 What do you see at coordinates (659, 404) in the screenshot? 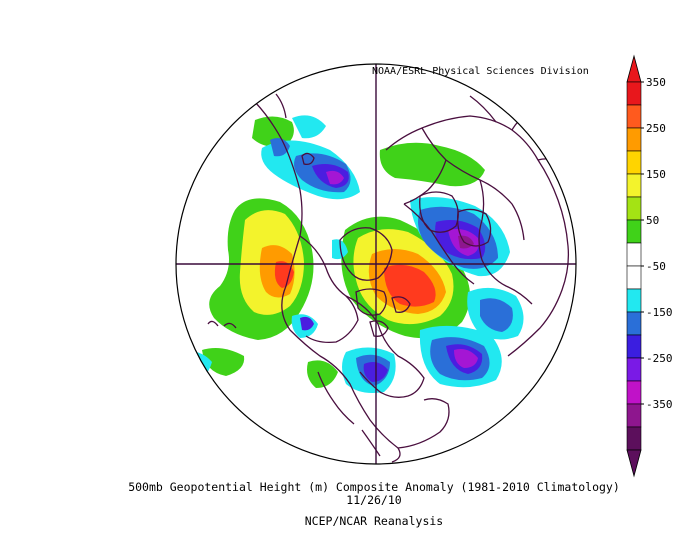
I see `colorbar-tick-label: -350` at bounding box center [659, 404].